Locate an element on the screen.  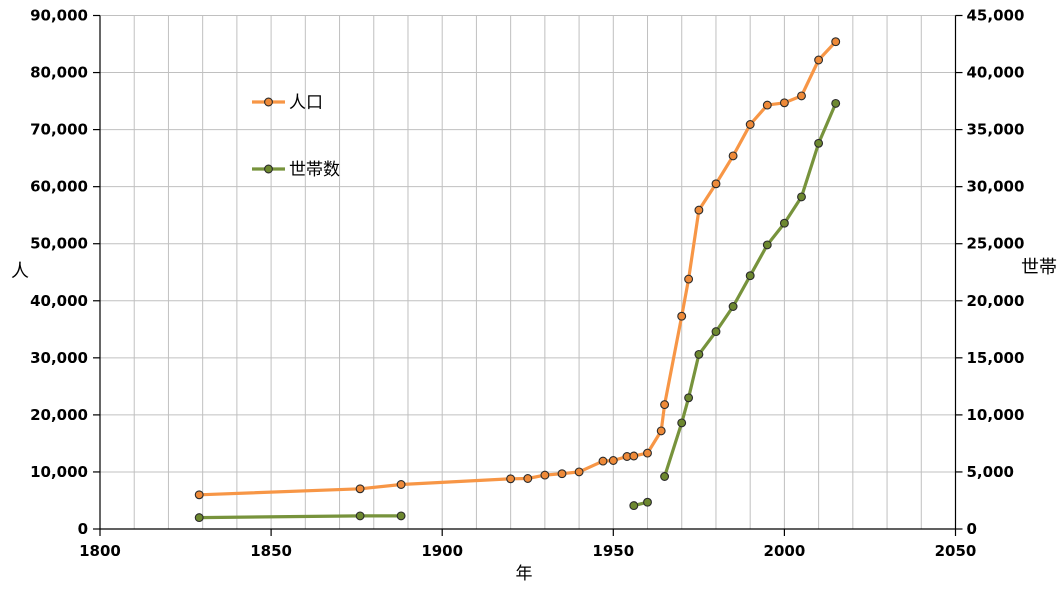
y-axis-right-tick-label: 0 is located at coordinates (972, 529).